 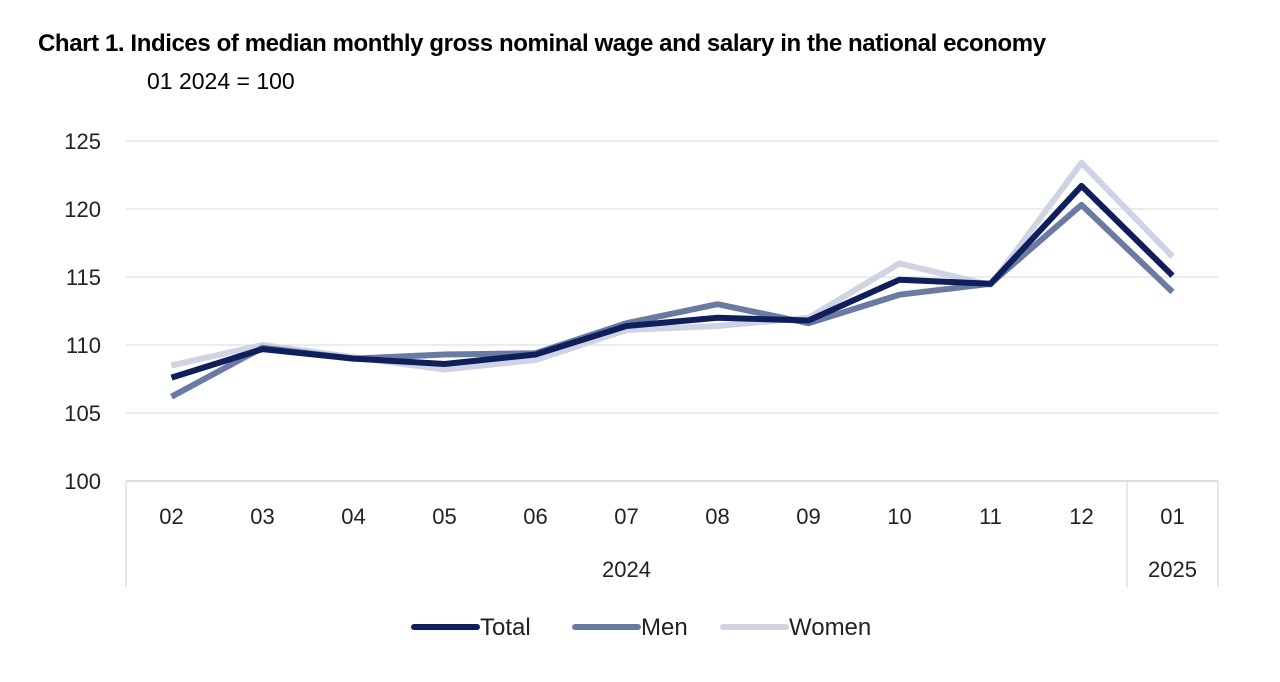 What do you see at coordinates (82, 481) in the screenshot?
I see `y-tick-label: 100` at bounding box center [82, 481].